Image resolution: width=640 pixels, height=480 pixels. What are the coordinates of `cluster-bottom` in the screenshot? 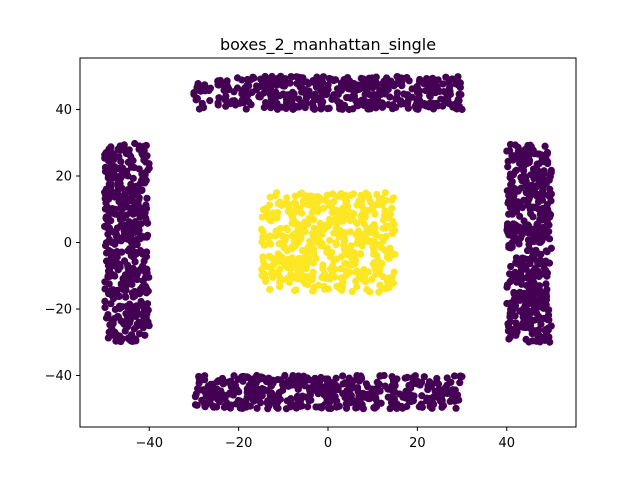 It's located at (328, 392).